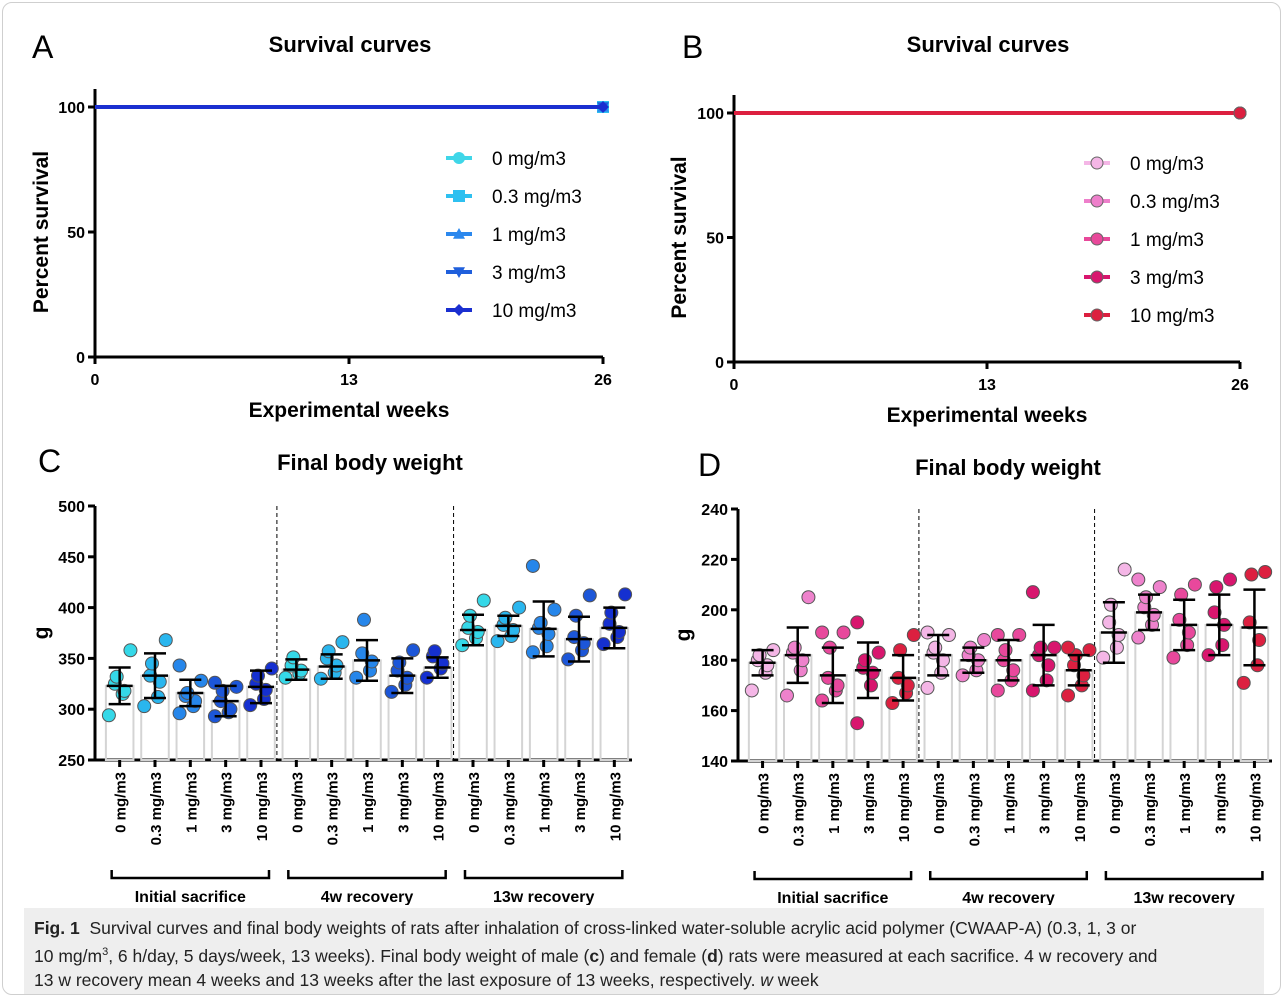  I want to click on panel-C-group-label: 13w recovery, so click(544, 897).